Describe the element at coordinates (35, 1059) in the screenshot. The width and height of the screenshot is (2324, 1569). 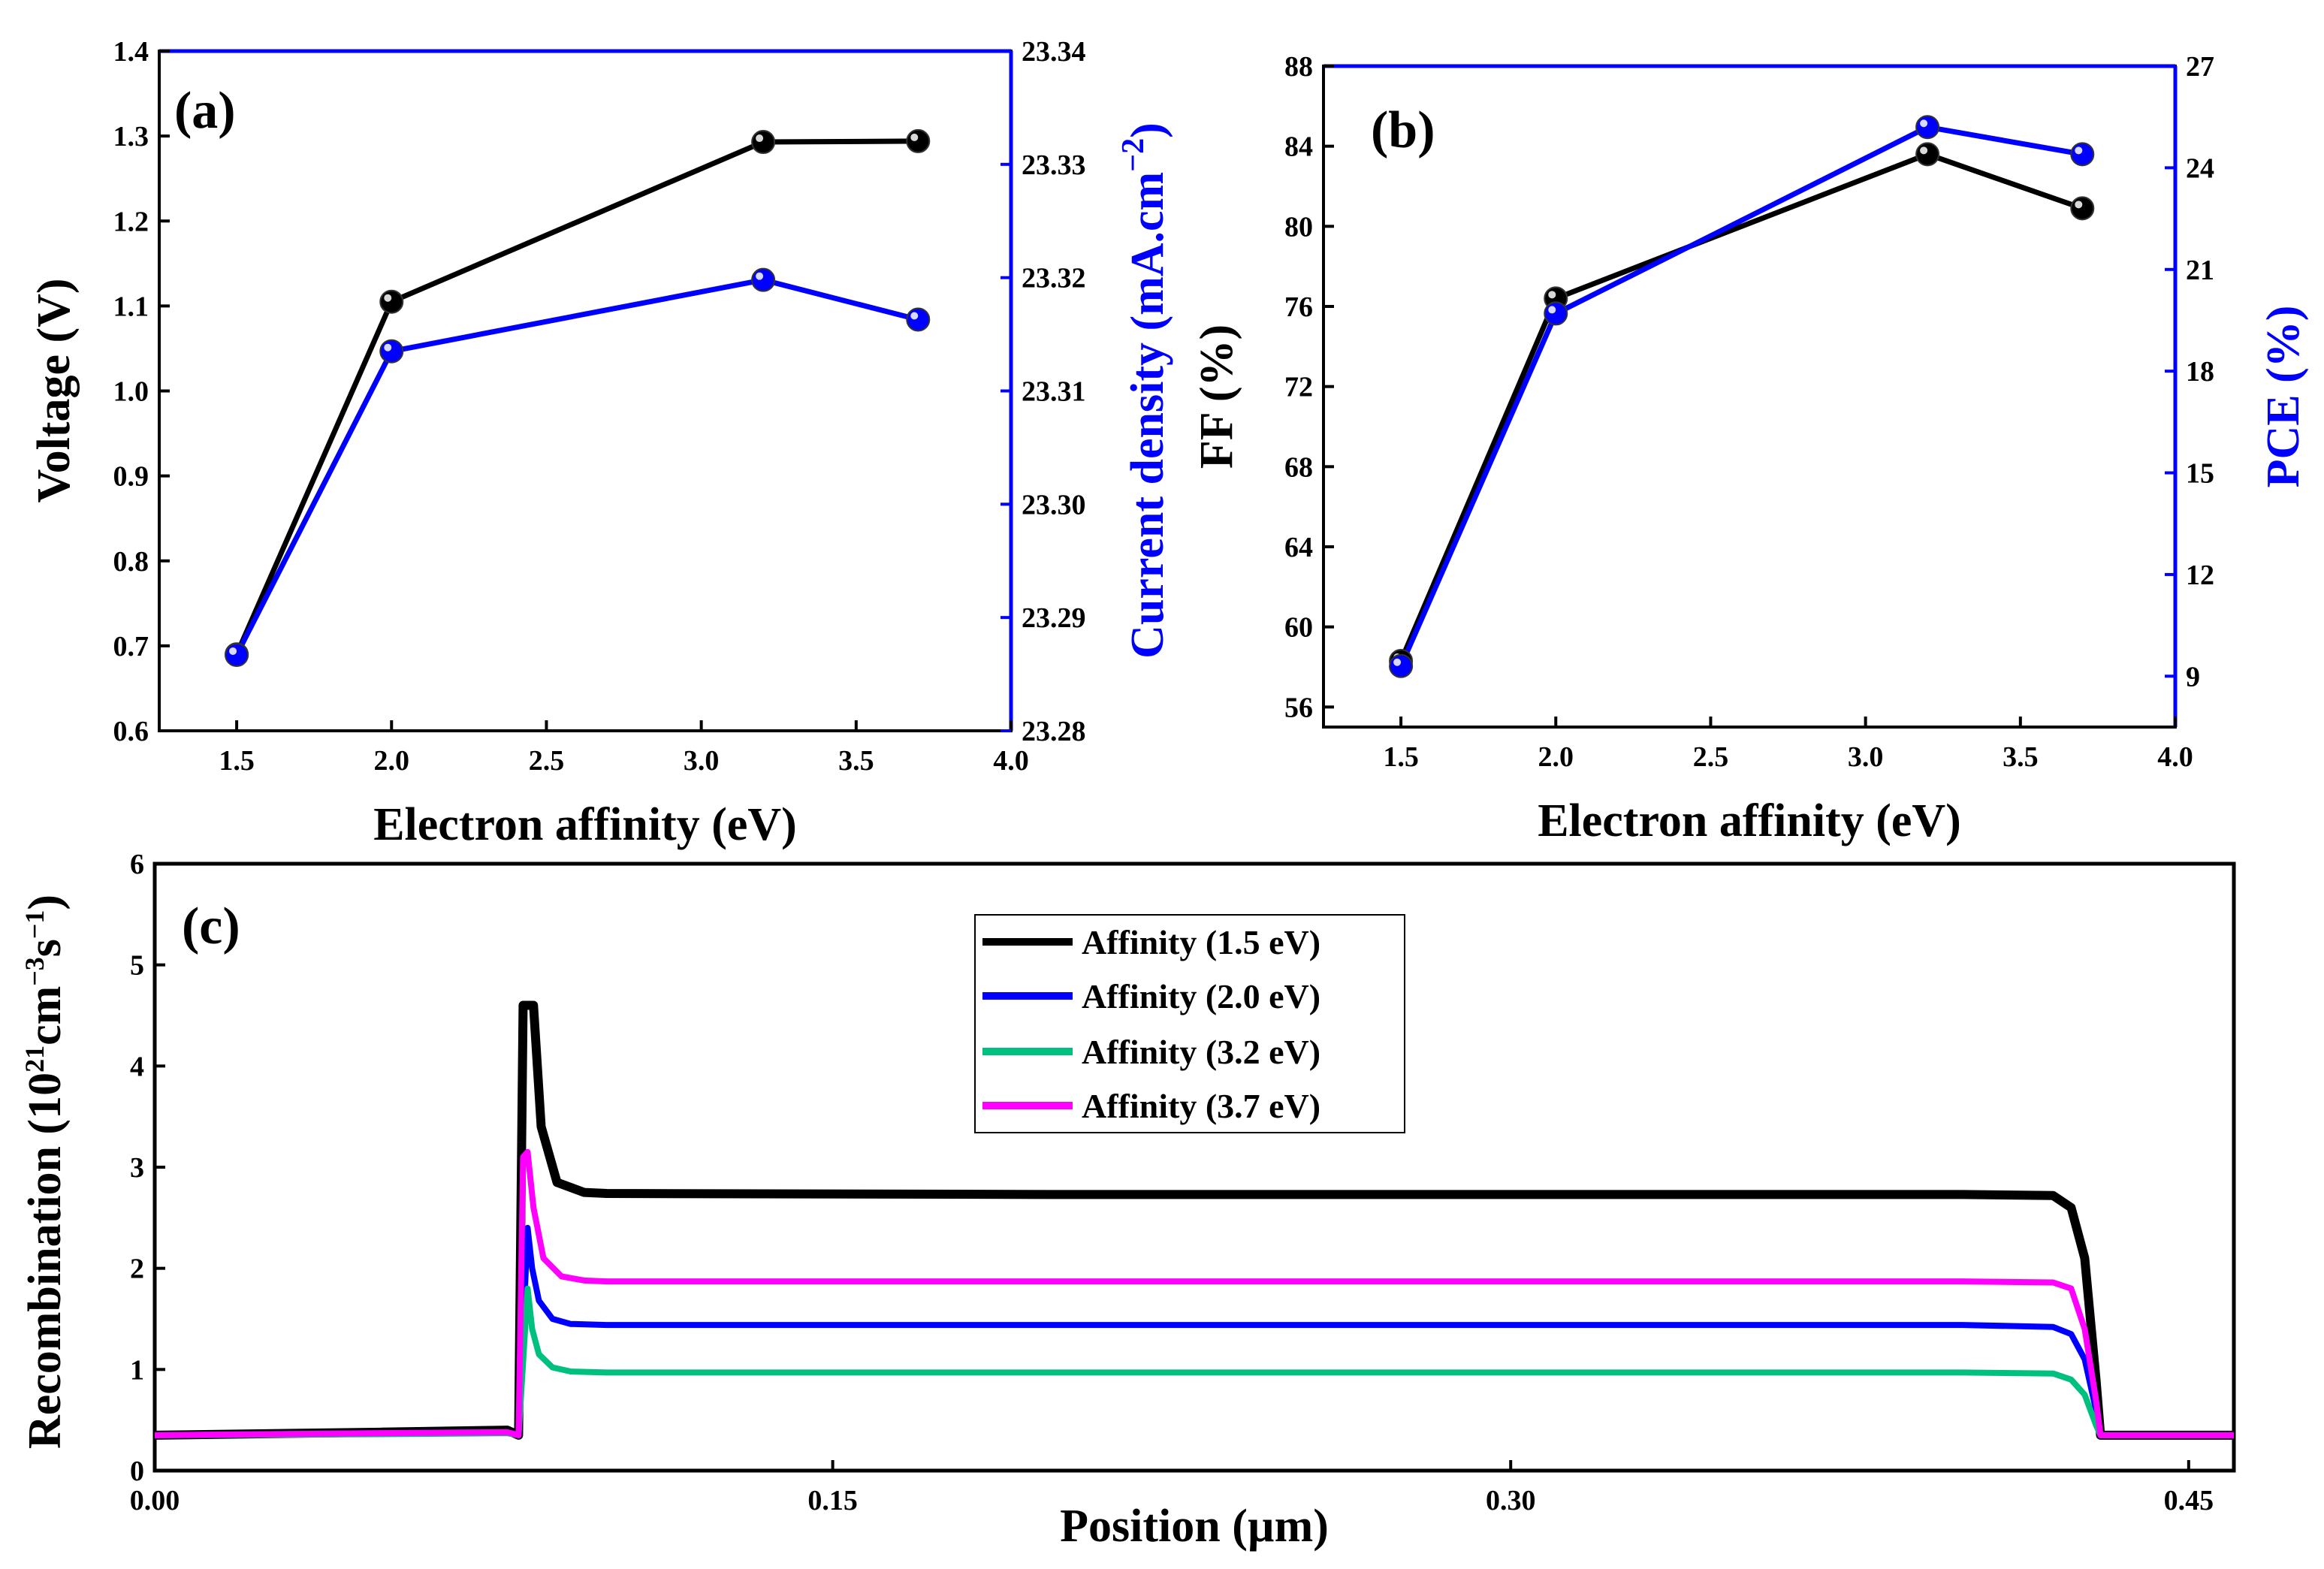
I see `panel-c-y-label-sup1: 21` at that location.